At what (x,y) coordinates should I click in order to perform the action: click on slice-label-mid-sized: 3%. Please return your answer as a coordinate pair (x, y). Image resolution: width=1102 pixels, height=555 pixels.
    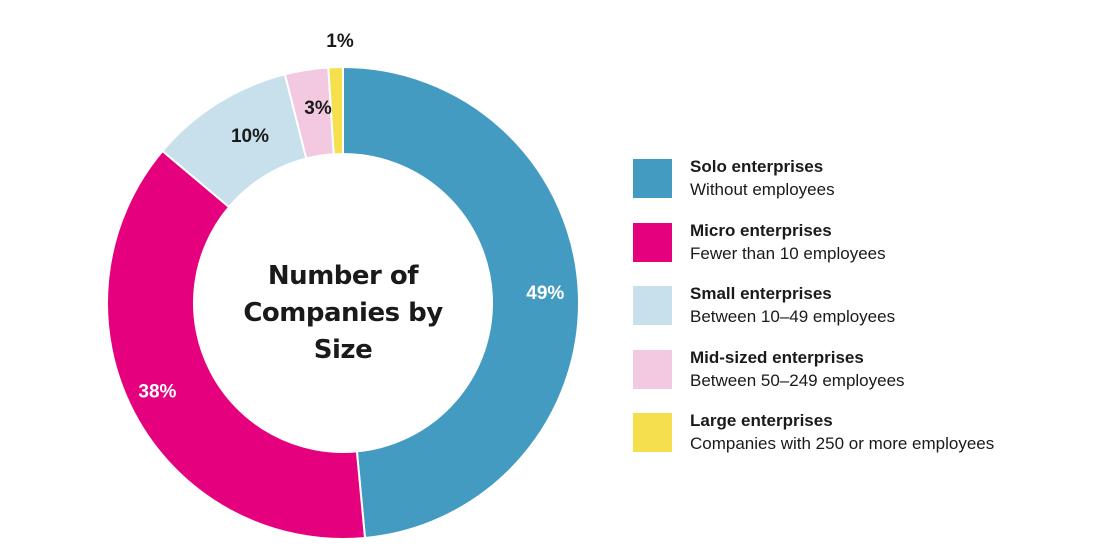
    Looking at the image, I should click on (318, 108).